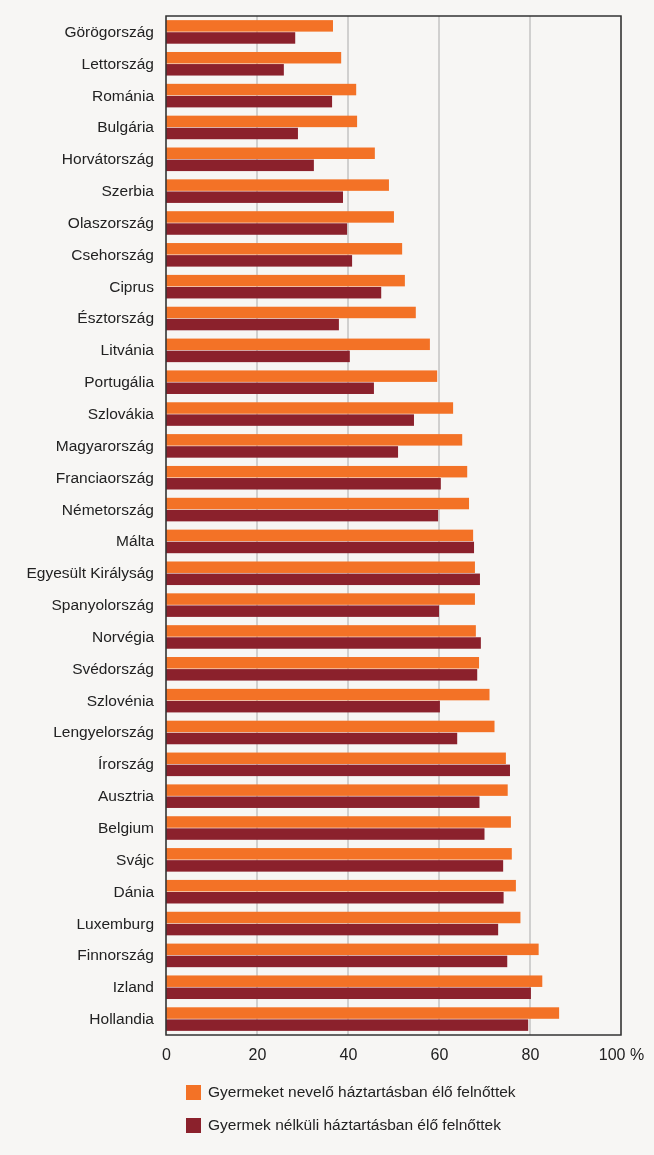  Describe the element at coordinates (115, 923) in the screenshot. I see `y-tick-label: Luxemburg` at that location.